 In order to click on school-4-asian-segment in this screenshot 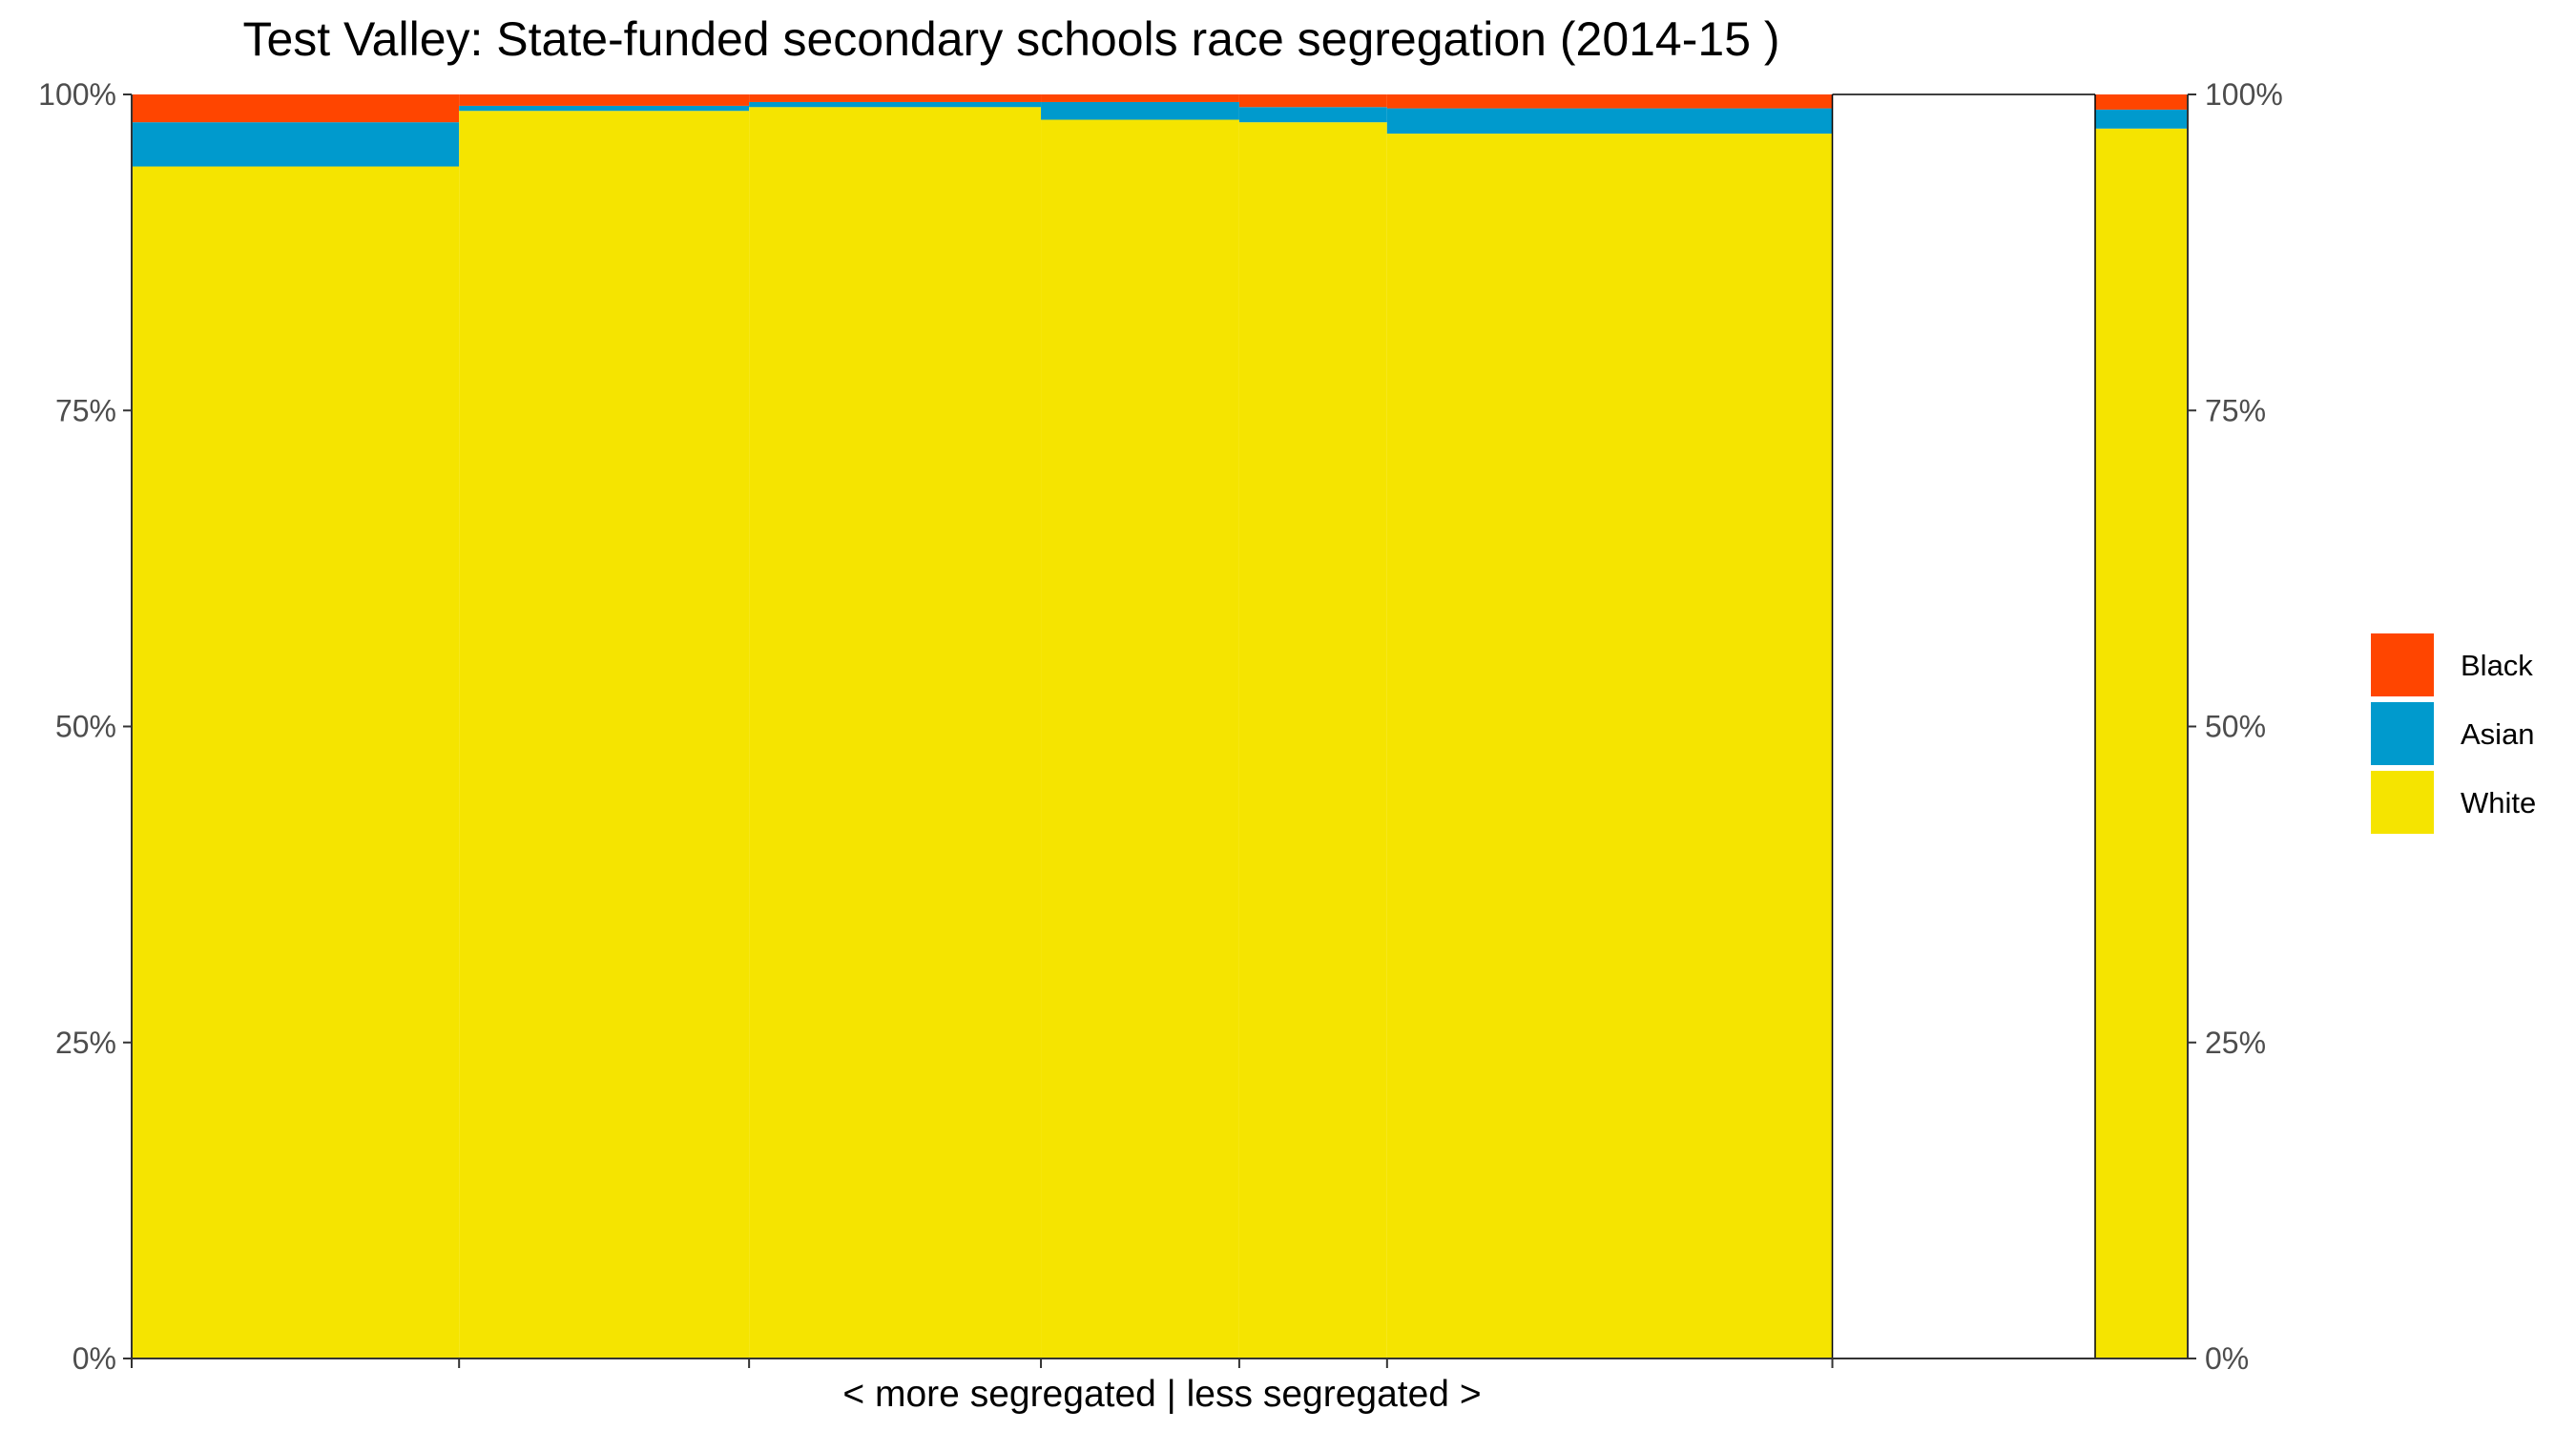, I will do `click(1140, 110)`.